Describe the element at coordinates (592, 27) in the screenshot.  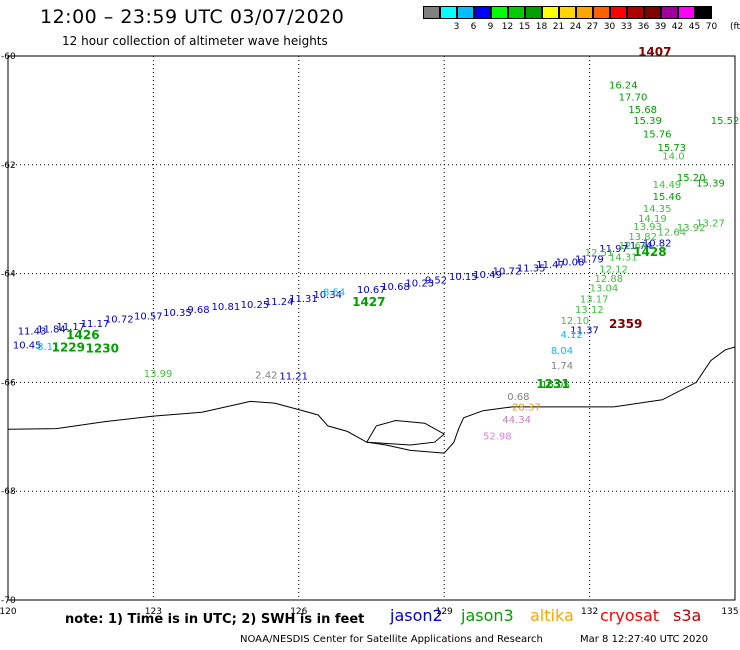
I see `color-swatch-label: 27` at that location.